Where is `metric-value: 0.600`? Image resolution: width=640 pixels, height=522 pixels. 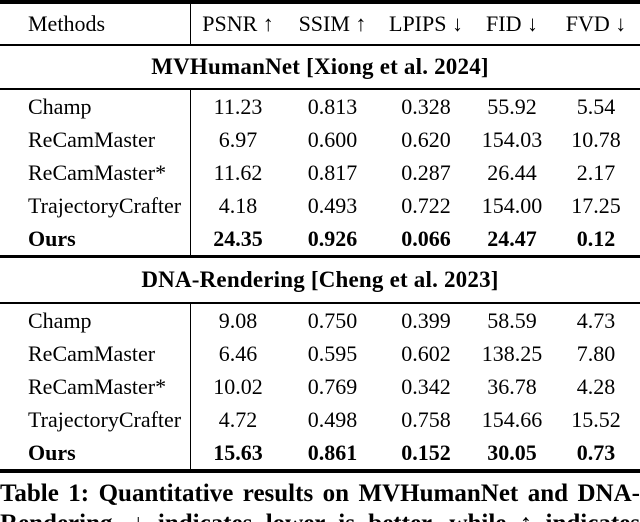
metric-value: 0.600 is located at coordinates (332, 139).